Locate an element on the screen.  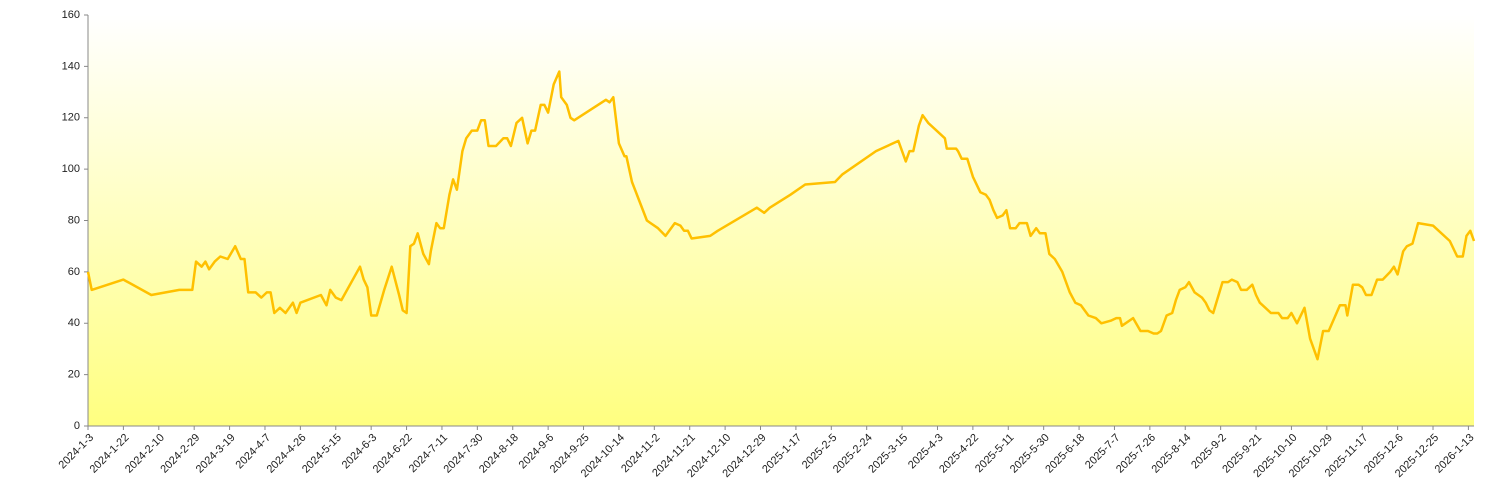
y-tick-label: 140 is located at coordinates (71, 66).